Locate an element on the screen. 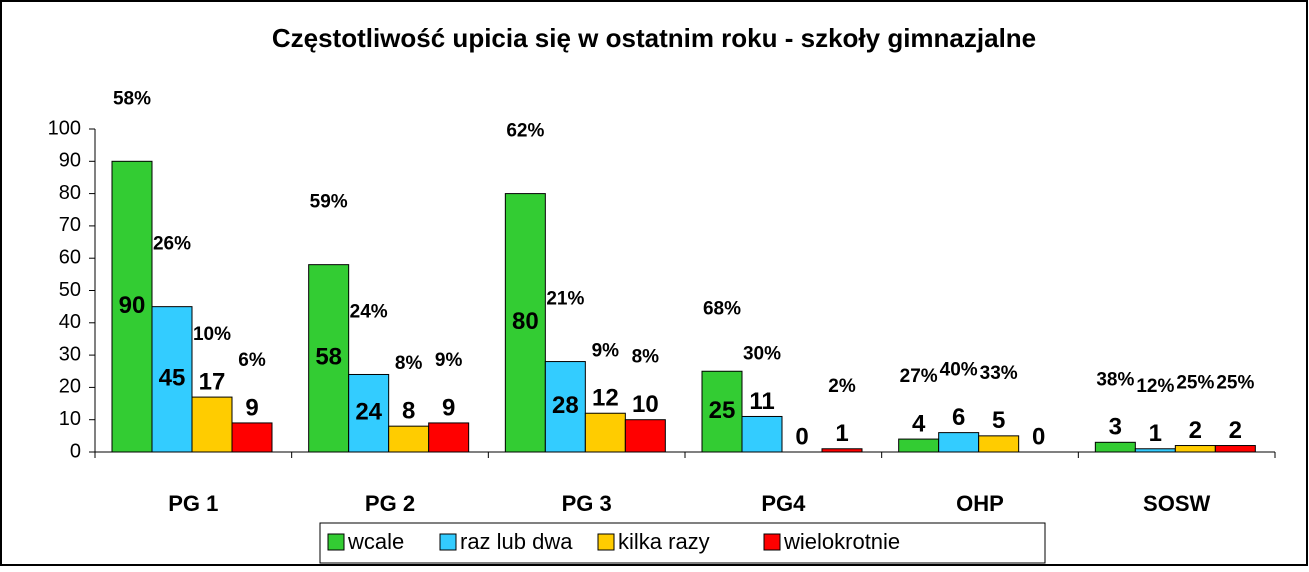  y-tick-label: 70 is located at coordinates (70, 225).